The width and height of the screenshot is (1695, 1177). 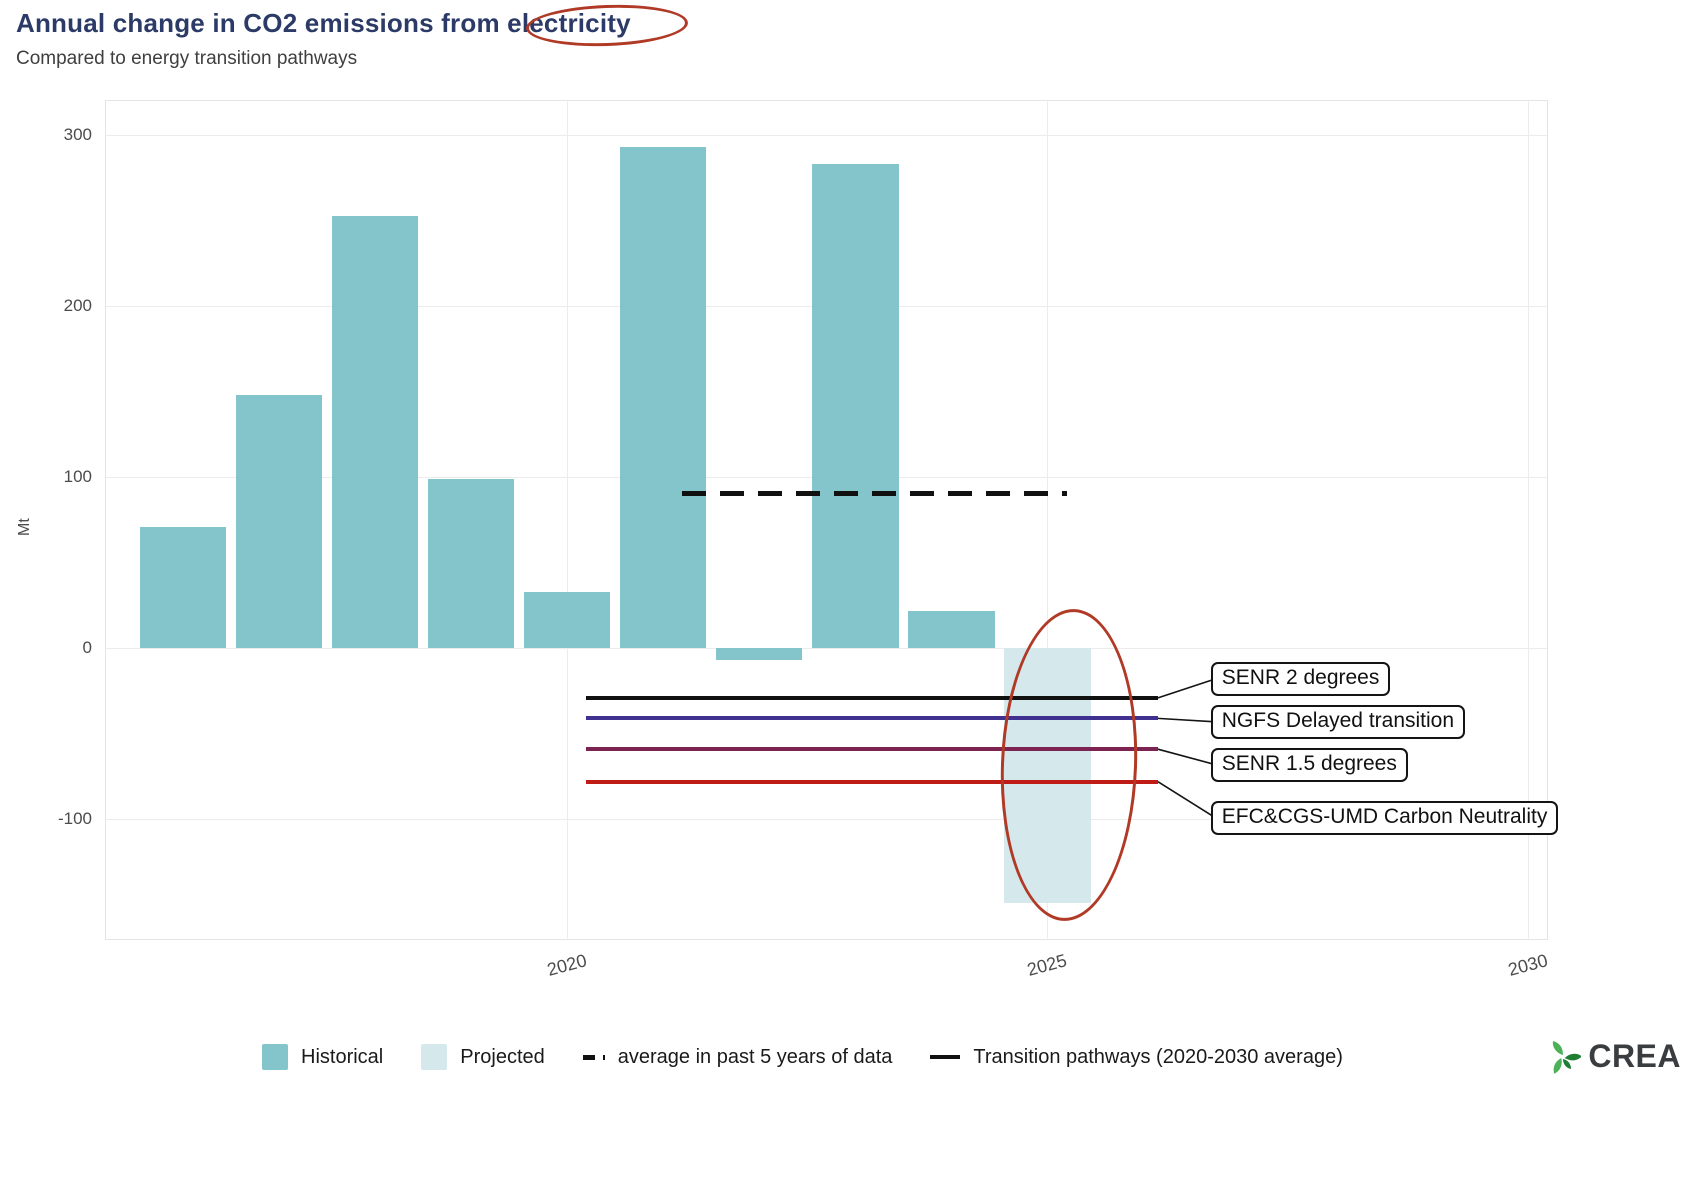 I want to click on refline-ngfs-delayed-transition, so click(x=872, y=718).